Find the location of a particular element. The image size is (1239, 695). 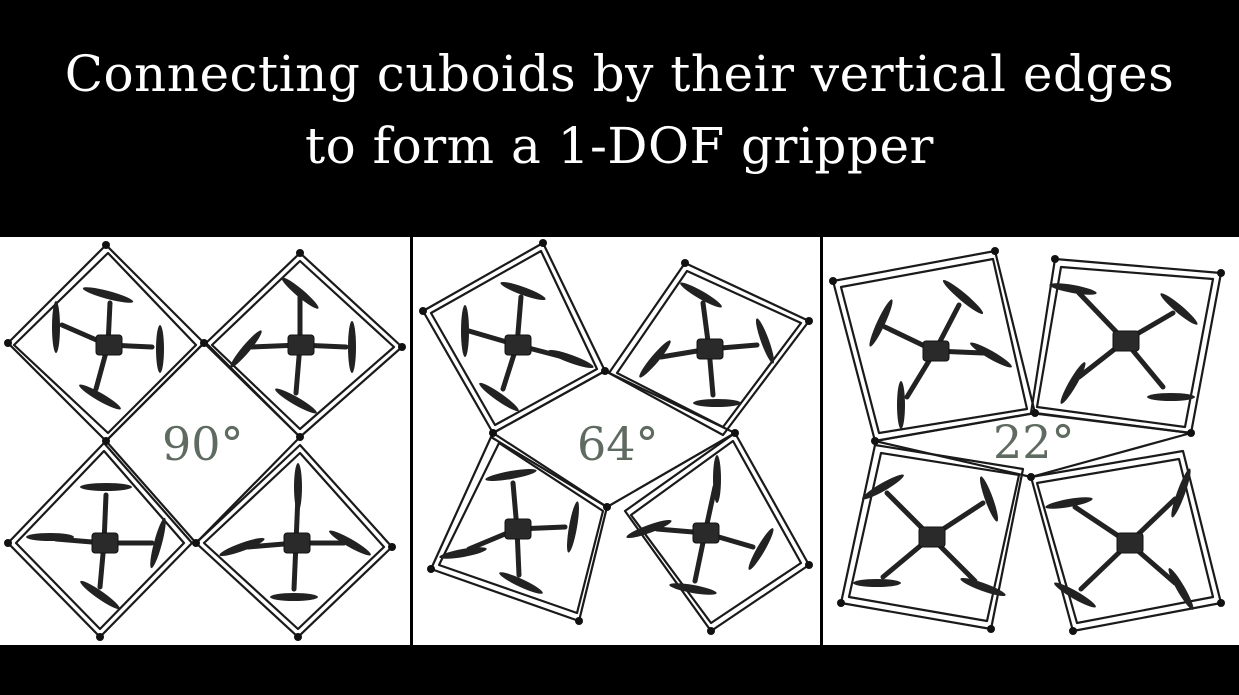

angle-label-64: 64° is located at coordinates (618, 444).